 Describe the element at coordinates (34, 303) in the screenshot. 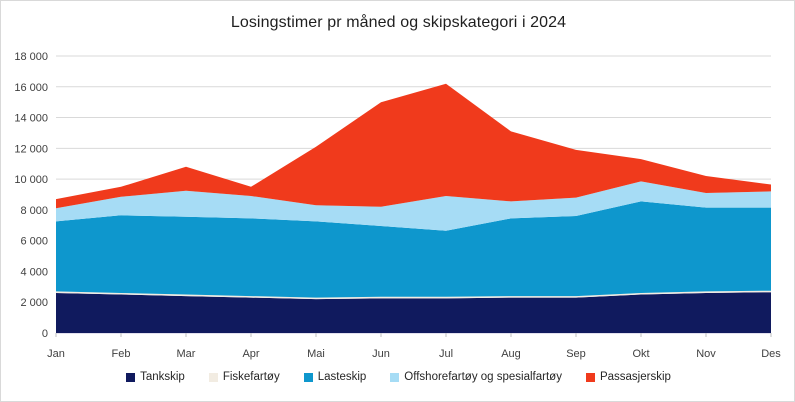

I see `y-axis-tick-label: 2 000` at that location.